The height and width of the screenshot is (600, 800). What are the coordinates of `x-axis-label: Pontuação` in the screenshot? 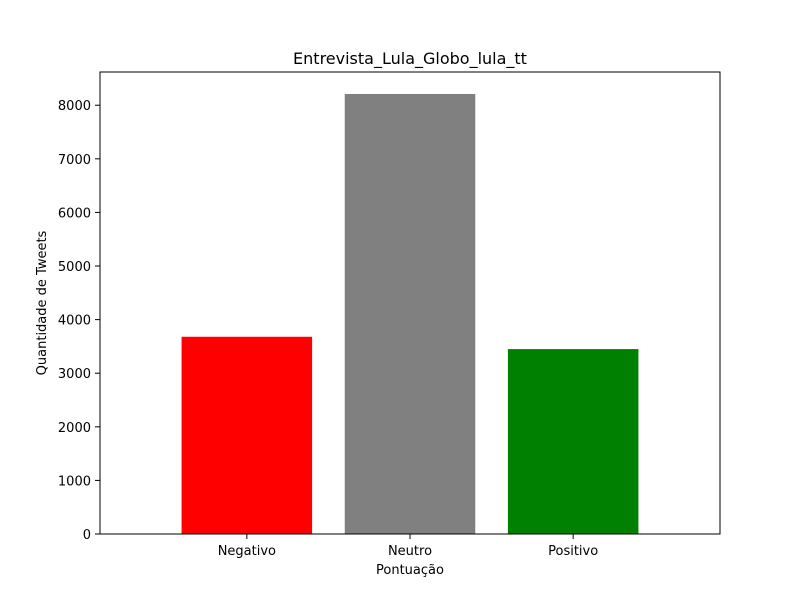 It's located at (410, 570).